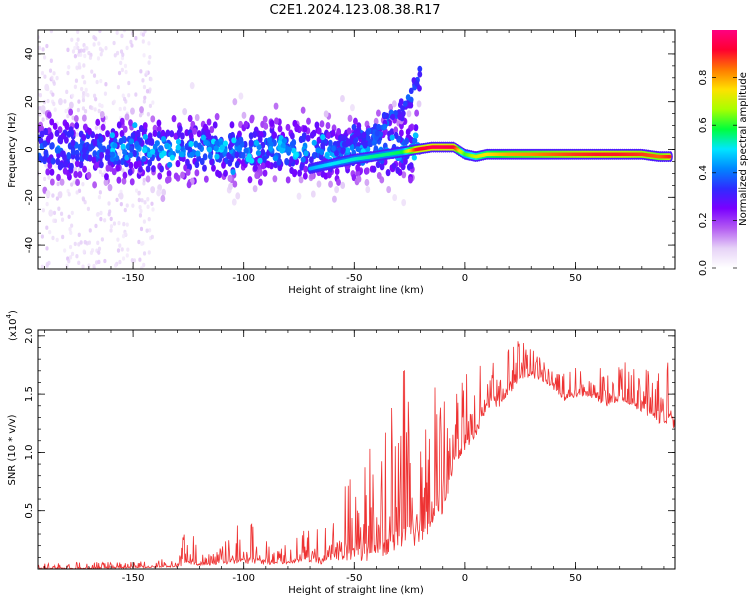 Image resolution: width=750 pixels, height=600 pixels. I want to click on y-tick-label: 0, so click(29, 149).